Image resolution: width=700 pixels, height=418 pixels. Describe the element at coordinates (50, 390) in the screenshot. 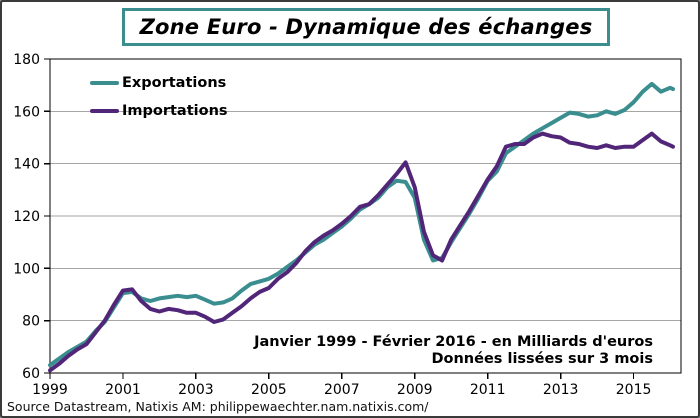

I see `x-axis-label: 1999` at that location.